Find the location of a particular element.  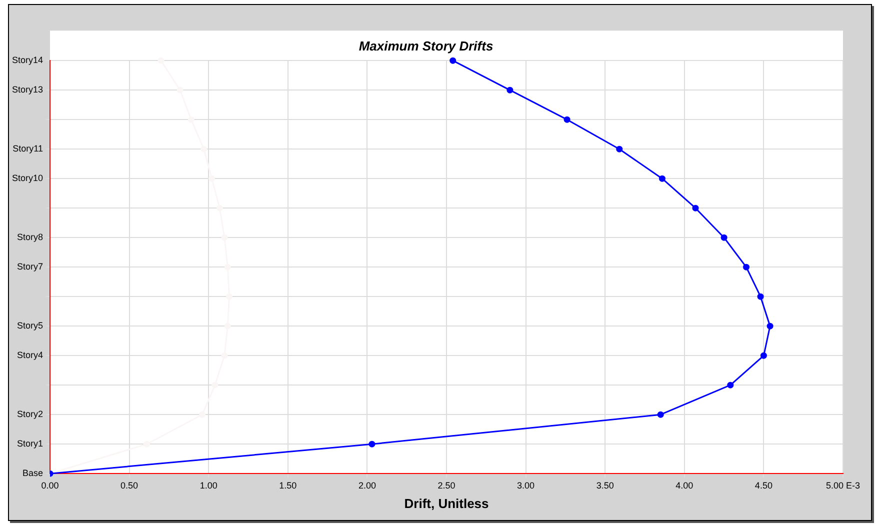

y-tick-label: Story11 is located at coordinates (28, 149).